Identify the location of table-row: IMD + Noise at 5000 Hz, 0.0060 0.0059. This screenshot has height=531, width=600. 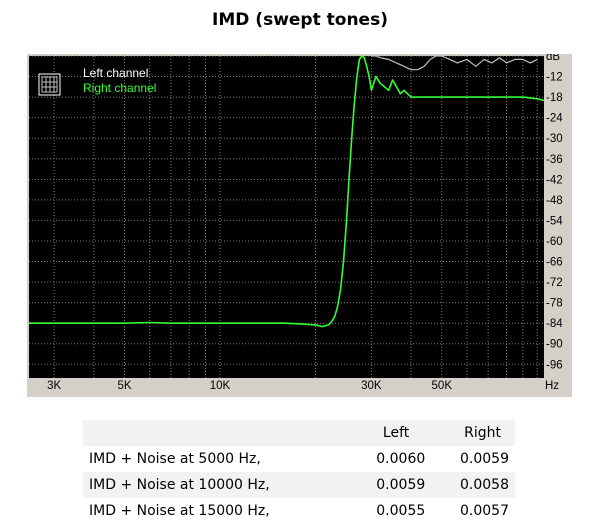
(299, 459).